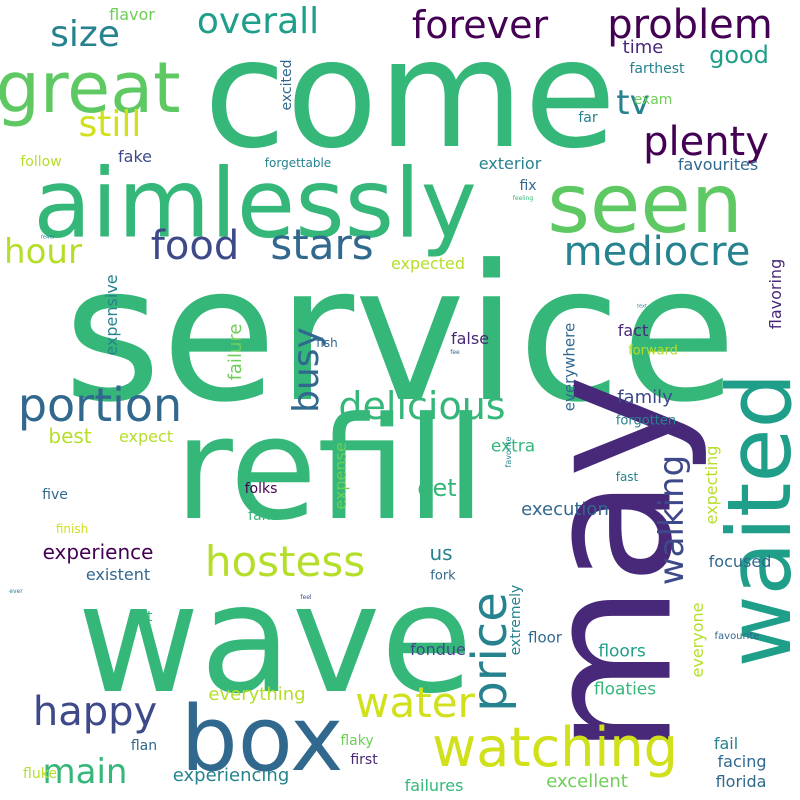  I want to click on word-size: size, so click(85, 34).